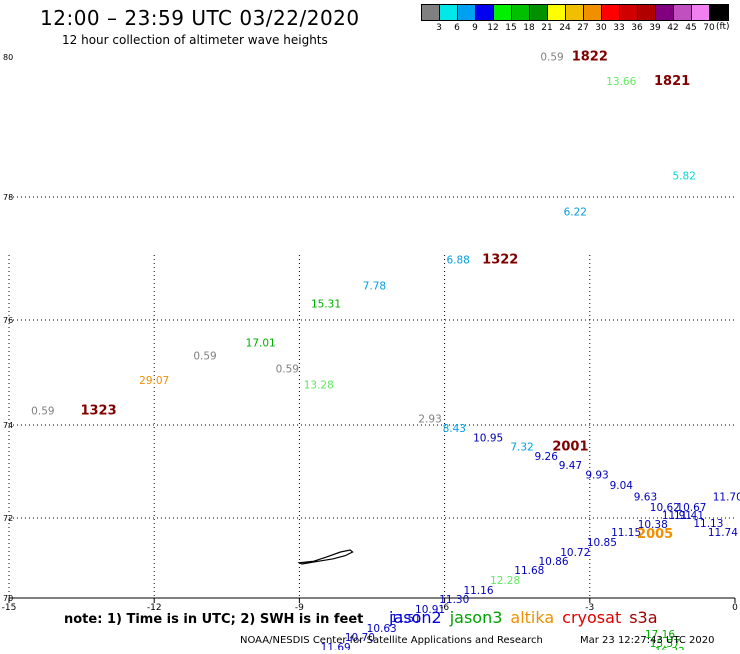 The image size is (740, 654). I want to click on legend-label: 6, so click(457, 28).